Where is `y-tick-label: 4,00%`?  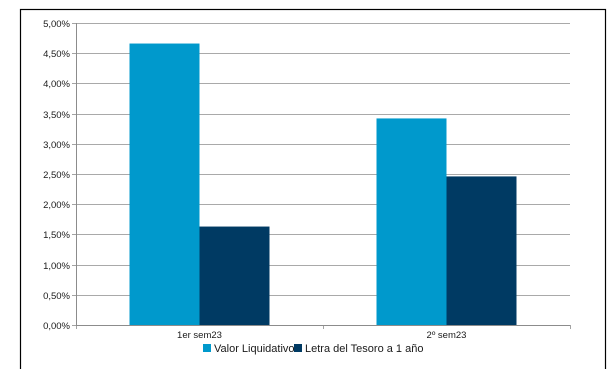
y-tick-label: 4,00% is located at coordinates (56, 84).